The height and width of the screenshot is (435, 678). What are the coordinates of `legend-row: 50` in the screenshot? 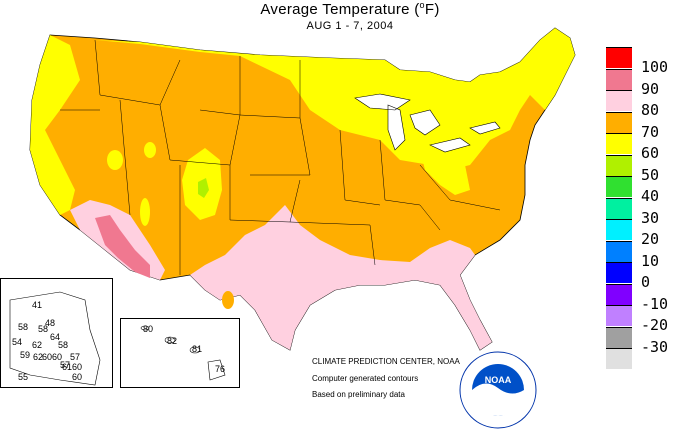 It's located at (641, 169).